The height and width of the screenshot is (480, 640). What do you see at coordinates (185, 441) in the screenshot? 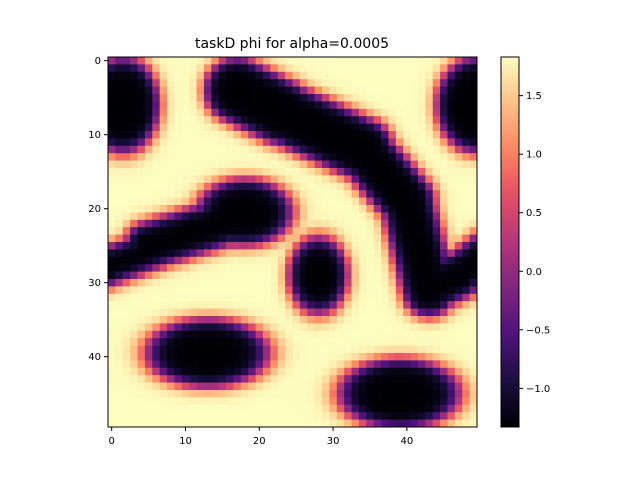
I see `x-tick-label: 10` at bounding box center [185, 441].